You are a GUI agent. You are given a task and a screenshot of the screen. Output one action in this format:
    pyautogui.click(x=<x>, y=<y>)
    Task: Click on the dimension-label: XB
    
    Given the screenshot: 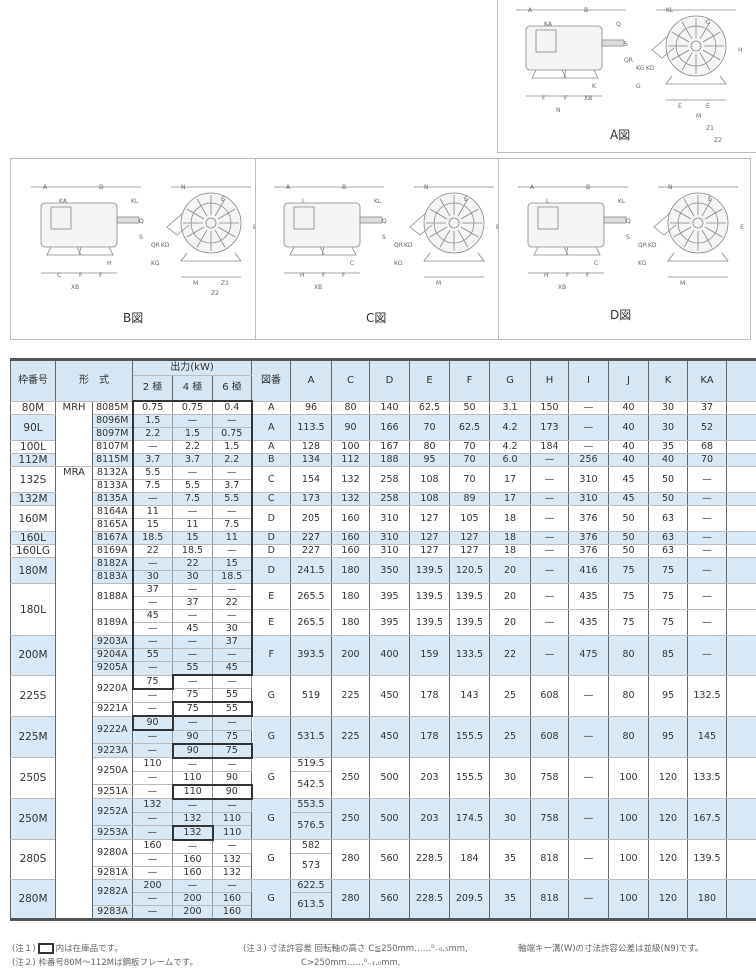 What is the action you would take?
    pyautogui.click(x=562, y=287)
    